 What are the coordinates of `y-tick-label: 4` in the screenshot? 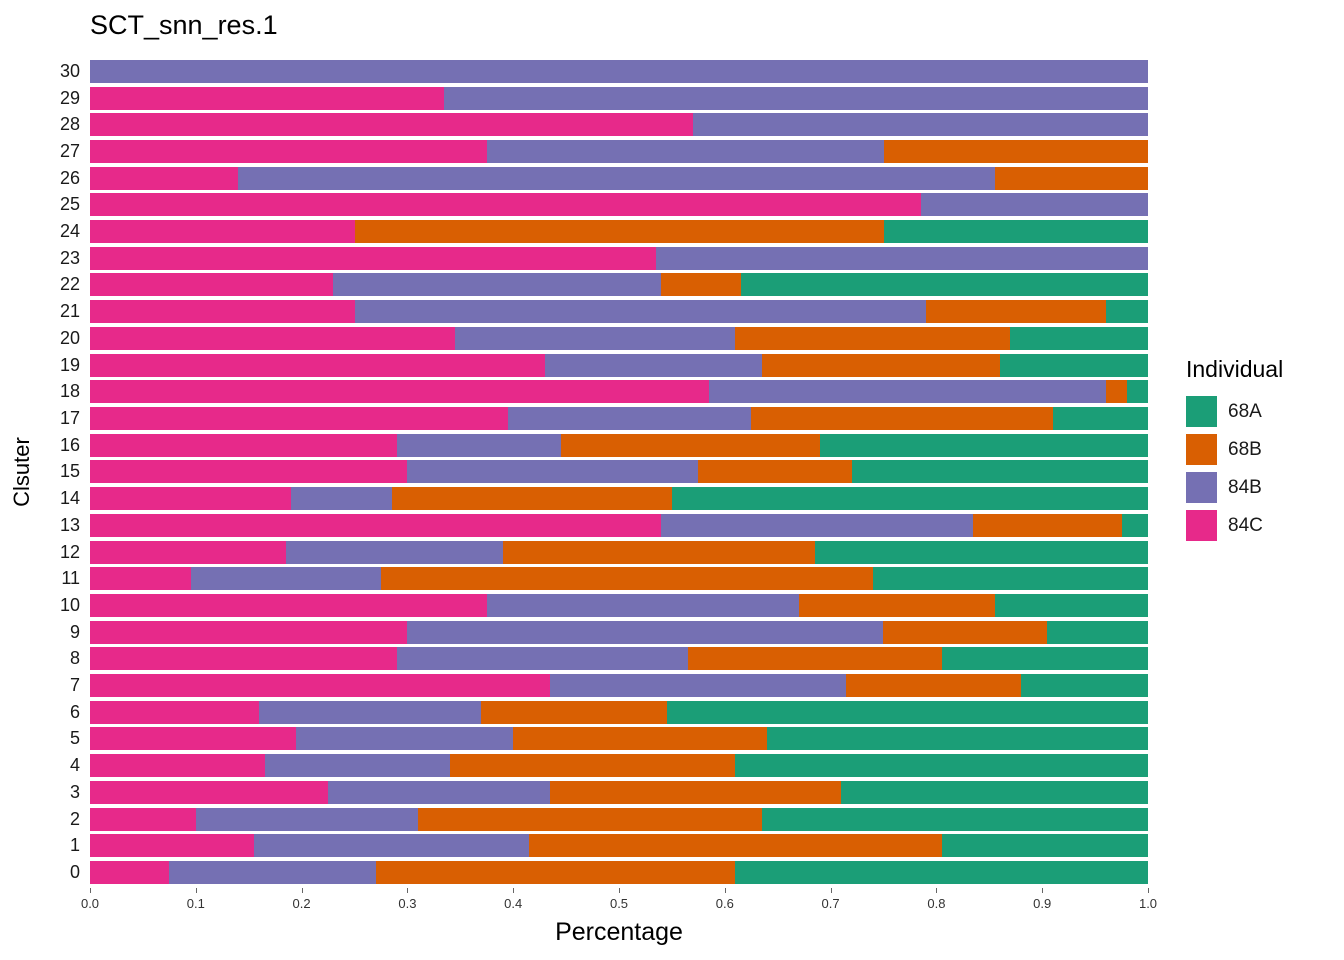 It's located at (74, 765).